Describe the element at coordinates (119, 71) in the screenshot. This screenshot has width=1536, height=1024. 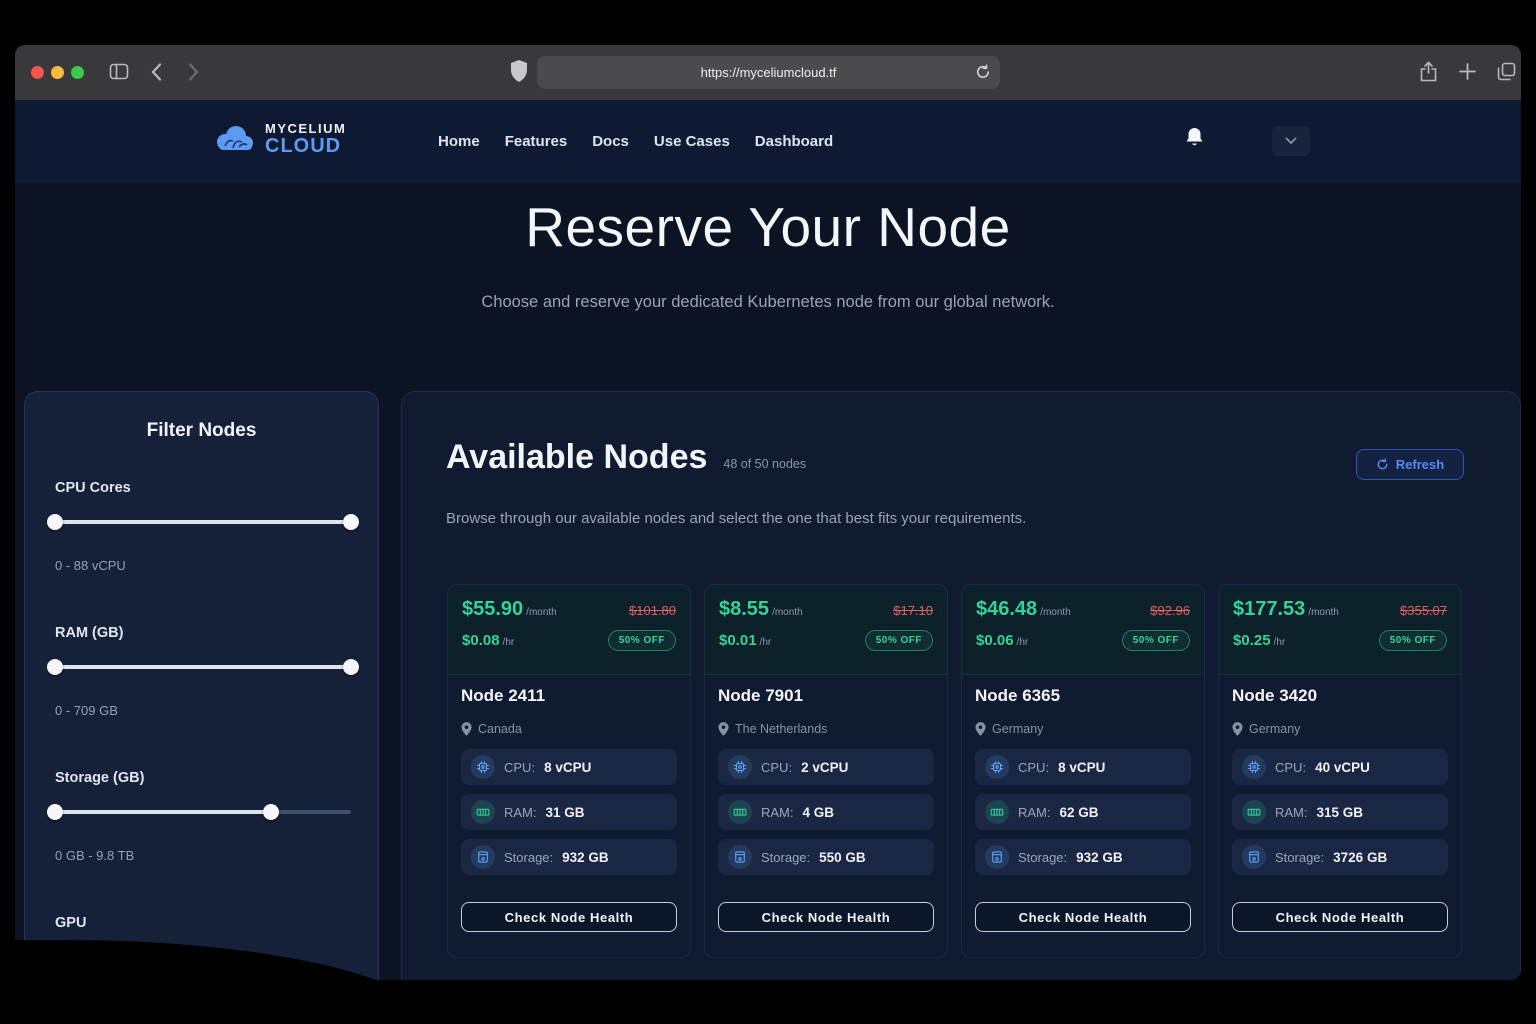
I see `sidebar-toggle-icon` at that location.